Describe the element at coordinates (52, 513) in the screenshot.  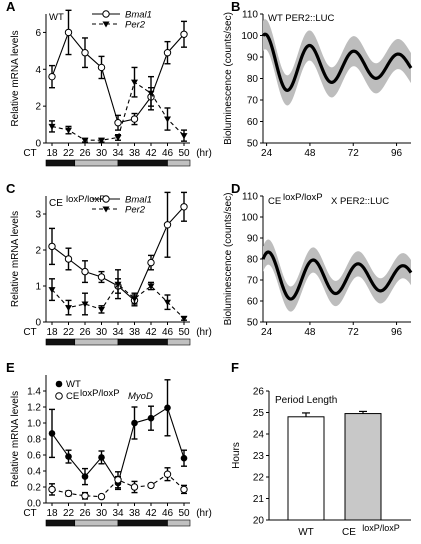
I see `x-tick-label: 18` at that location.